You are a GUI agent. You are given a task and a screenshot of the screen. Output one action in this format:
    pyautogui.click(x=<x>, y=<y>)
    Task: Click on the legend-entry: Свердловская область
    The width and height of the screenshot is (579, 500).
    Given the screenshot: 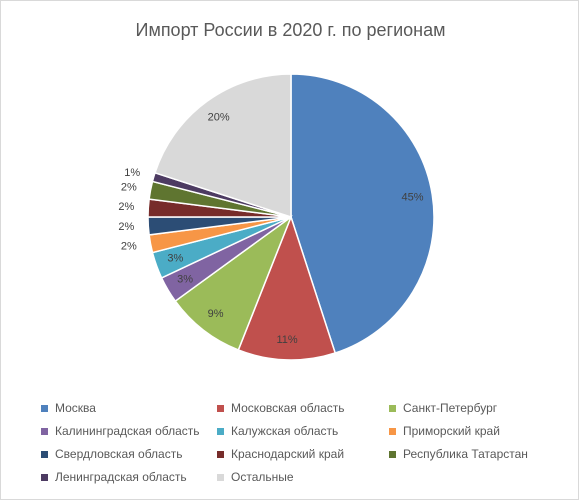 What is the action you would take?
    pyautogui.click(x=129, y=454)
    